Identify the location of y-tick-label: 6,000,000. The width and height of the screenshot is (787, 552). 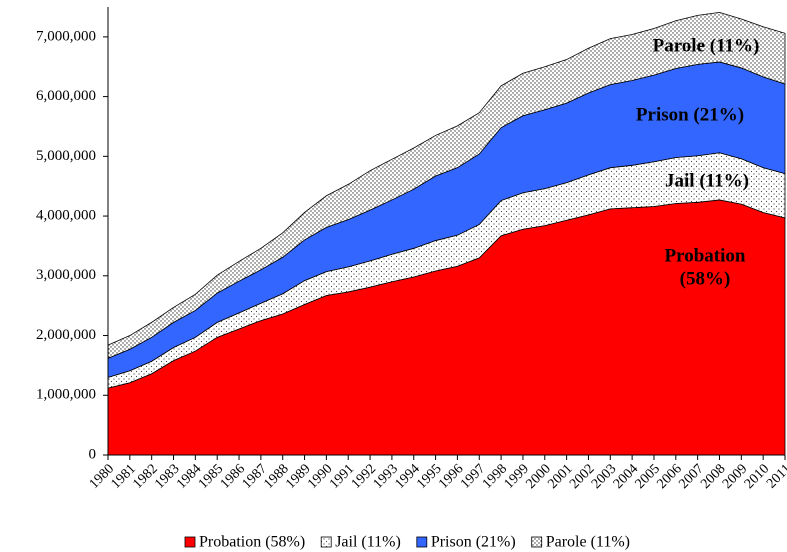
(66, 96).